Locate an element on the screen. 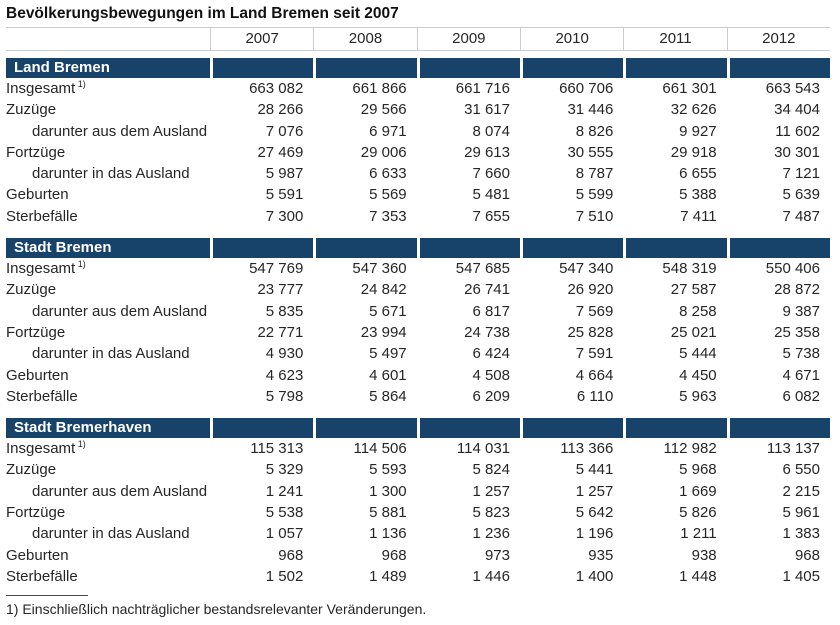 Image resolution: width=840 pixels, height=625 pixels. value-cell: 24 842 is located at coordinates (383, 290).